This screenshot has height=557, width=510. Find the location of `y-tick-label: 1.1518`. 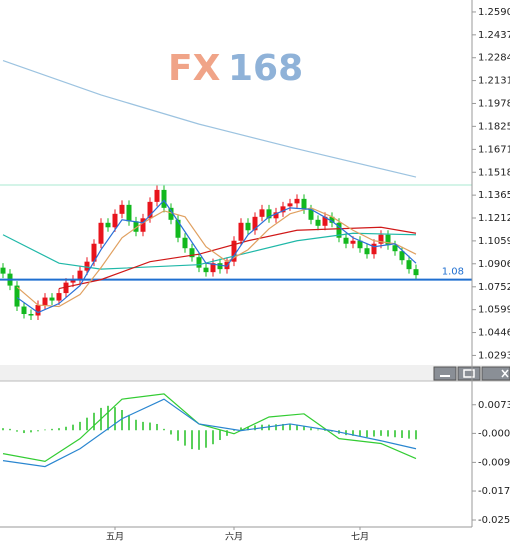

y-tick-label: 1.1518 is located at coordinates (494, 172).